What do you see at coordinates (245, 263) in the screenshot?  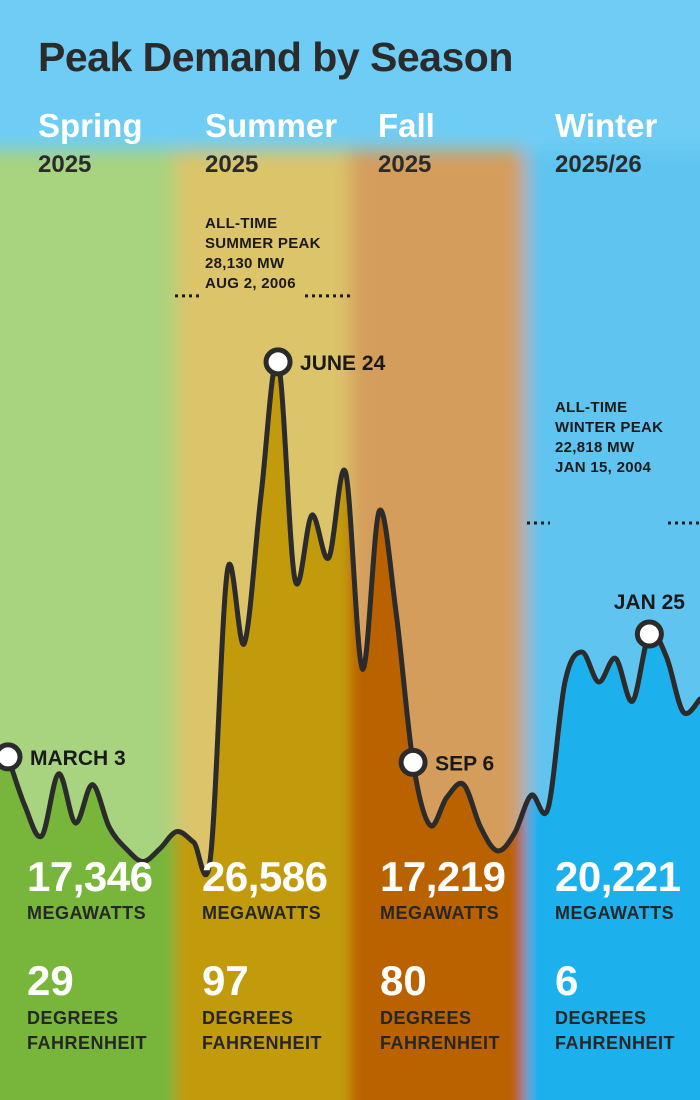 I see `record-line: 28,130 MW` at bounding box center [245, 263].